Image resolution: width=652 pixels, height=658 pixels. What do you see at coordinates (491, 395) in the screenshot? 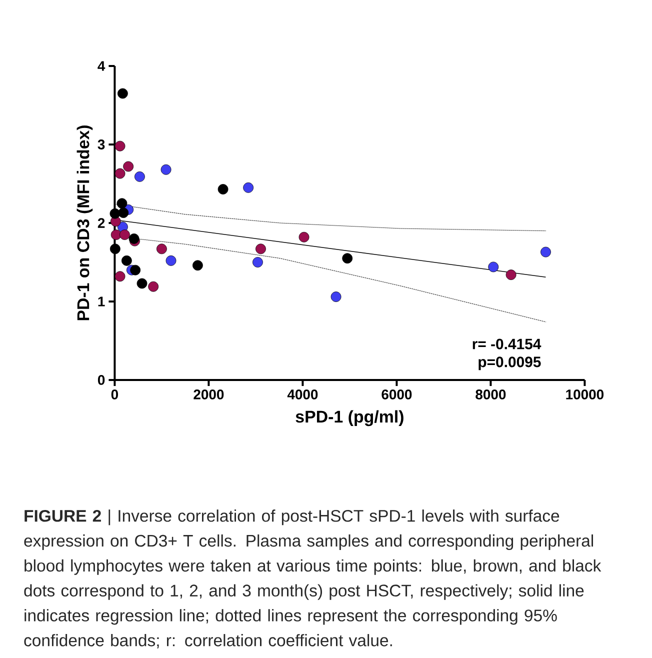
I see `x-tick-label: 8000` at bounding box center [491, 395].